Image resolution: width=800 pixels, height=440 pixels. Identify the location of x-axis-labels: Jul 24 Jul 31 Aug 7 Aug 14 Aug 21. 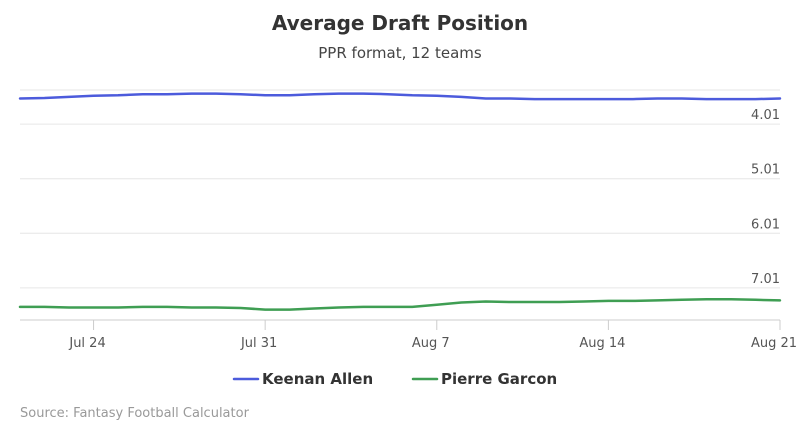
(432, 343).